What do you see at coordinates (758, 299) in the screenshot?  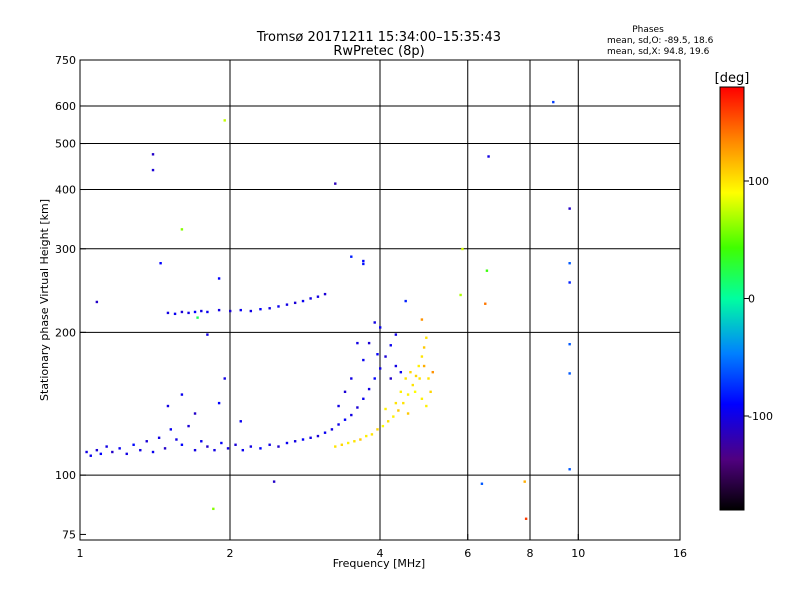 I see `colorbar-ticks: -100 0 100` at bounding box center [758, 299].